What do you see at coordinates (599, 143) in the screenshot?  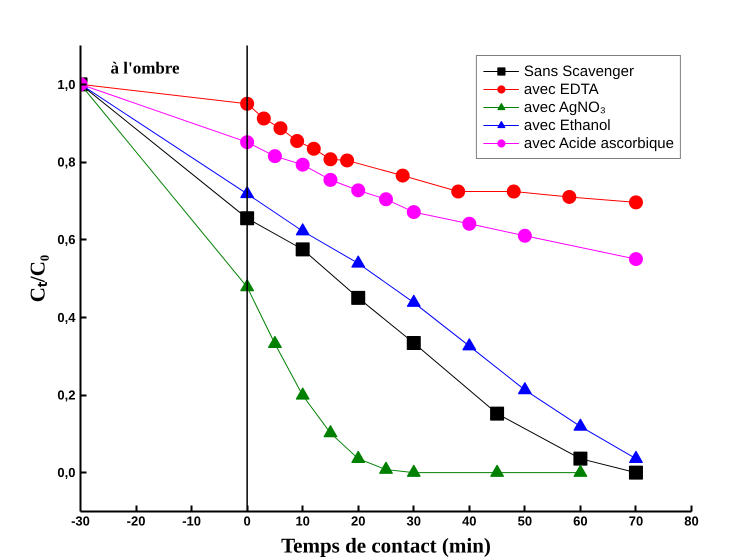 I see `legend-label: avec Acide ascorbique` at bounding box center [599, 143].